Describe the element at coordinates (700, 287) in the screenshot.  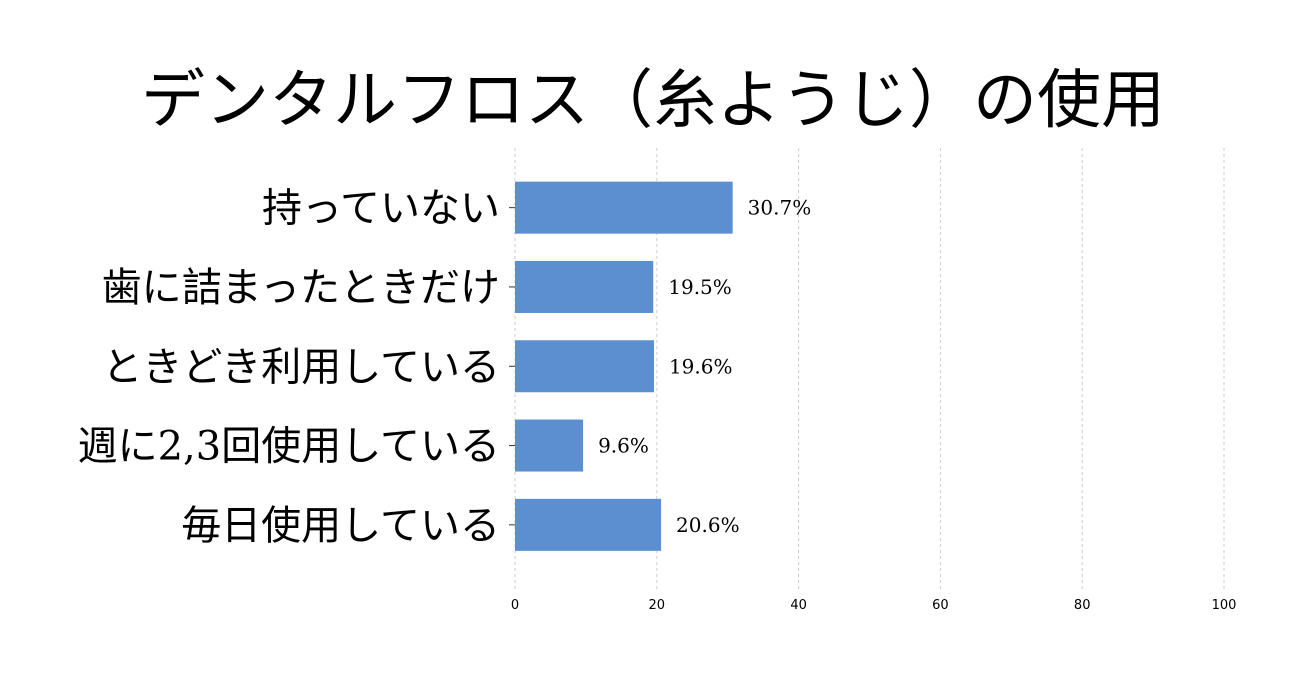
I see `value-label: 19.5%` at that location.